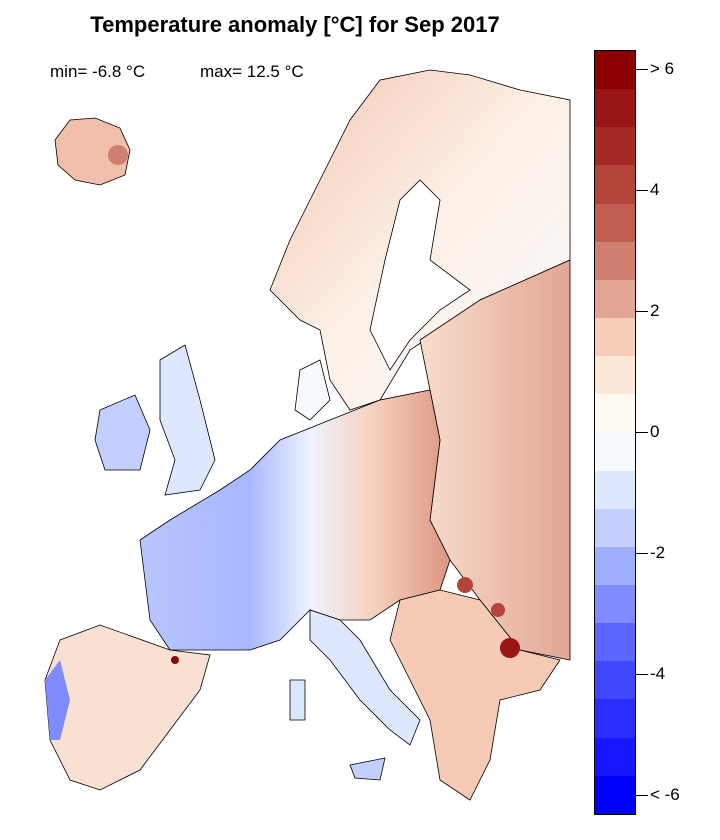 The width and height of the screenshot is (720, 840). What do you see at coordinates (92, 151) in the screenshot?
I see `iceland` at bounding box center [92, 151].